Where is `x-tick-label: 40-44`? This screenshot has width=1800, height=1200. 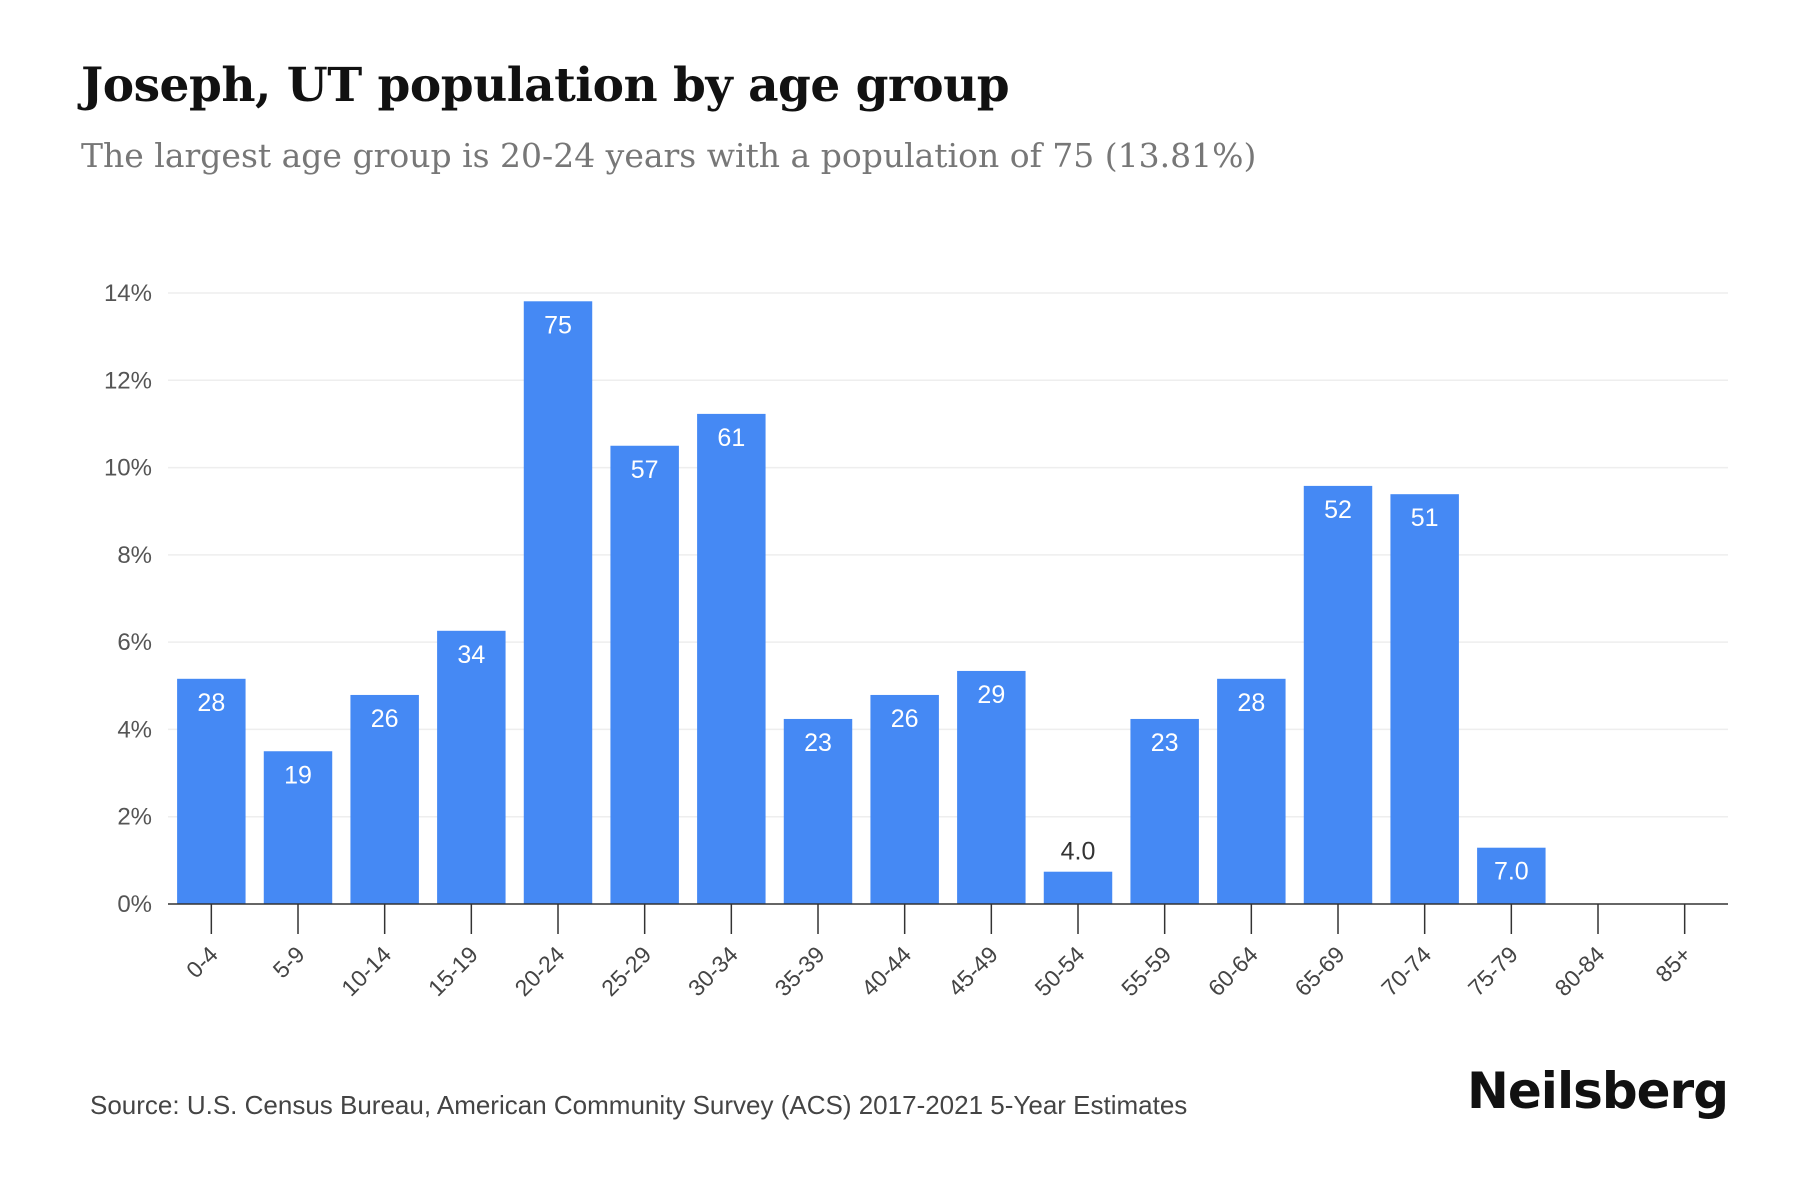 x-tick-label: 40-44 is located at coordinates (886, 971).